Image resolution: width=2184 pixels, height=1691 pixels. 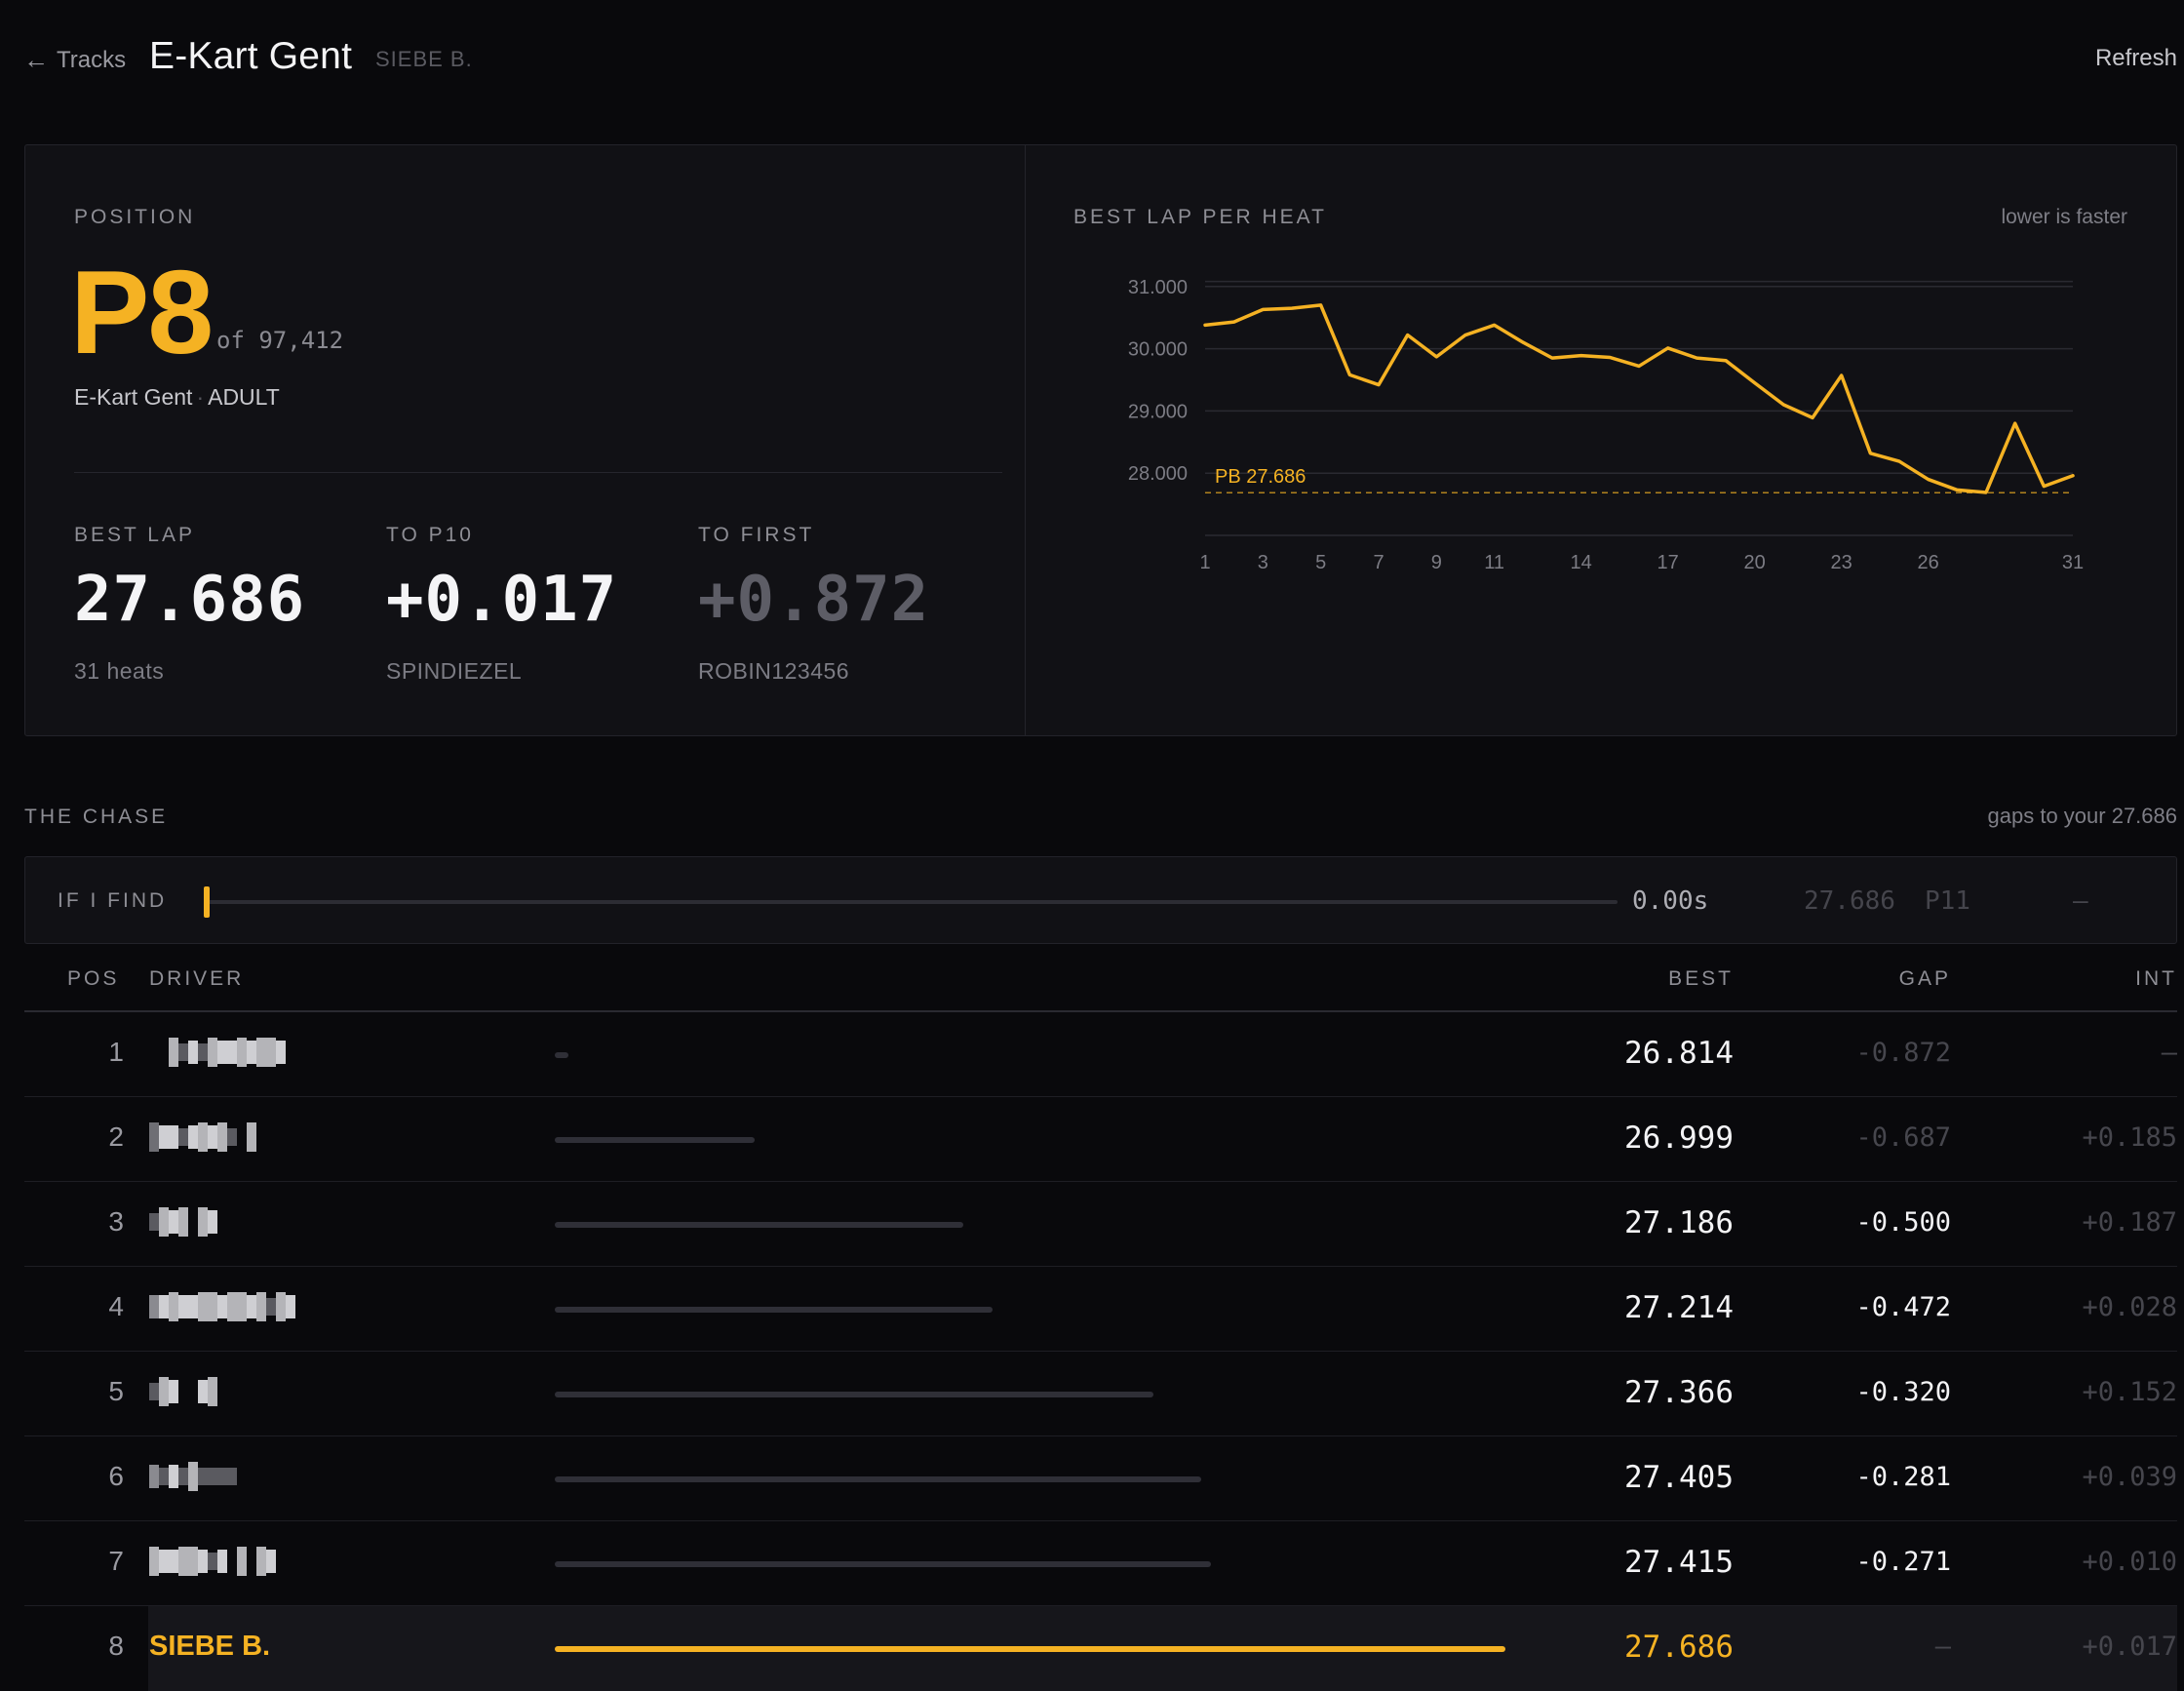 What do you see at coordinates (1100, 1139) in the screenshot?
I see `table-row: 2 26.999 -0.687 +0.185` at bounding box center [1100, 1139].